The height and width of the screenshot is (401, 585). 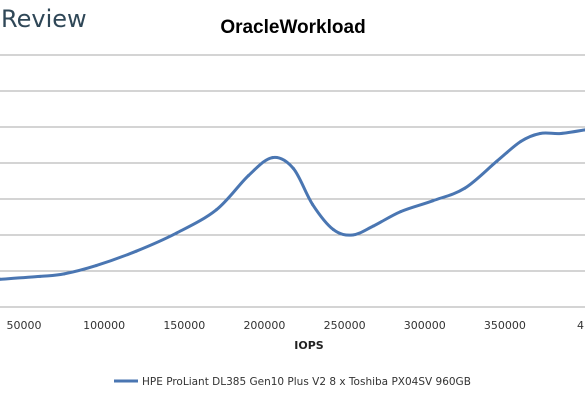 What do you see at coordinates (44, 19) in the screenshot?
I see `brand-logo-text: Review` at bounding box center [44, 19].